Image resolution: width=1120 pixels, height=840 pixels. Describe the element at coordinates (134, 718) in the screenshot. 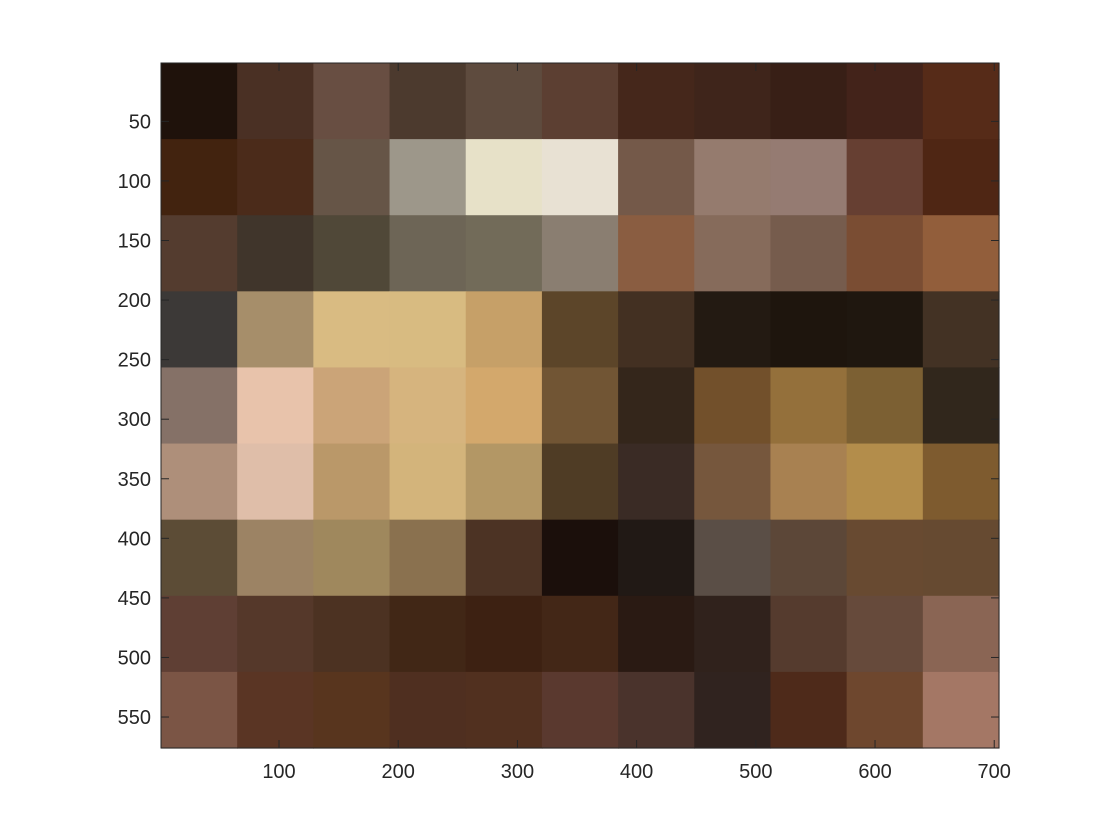

I see `y-tick-label: 550` at that location.